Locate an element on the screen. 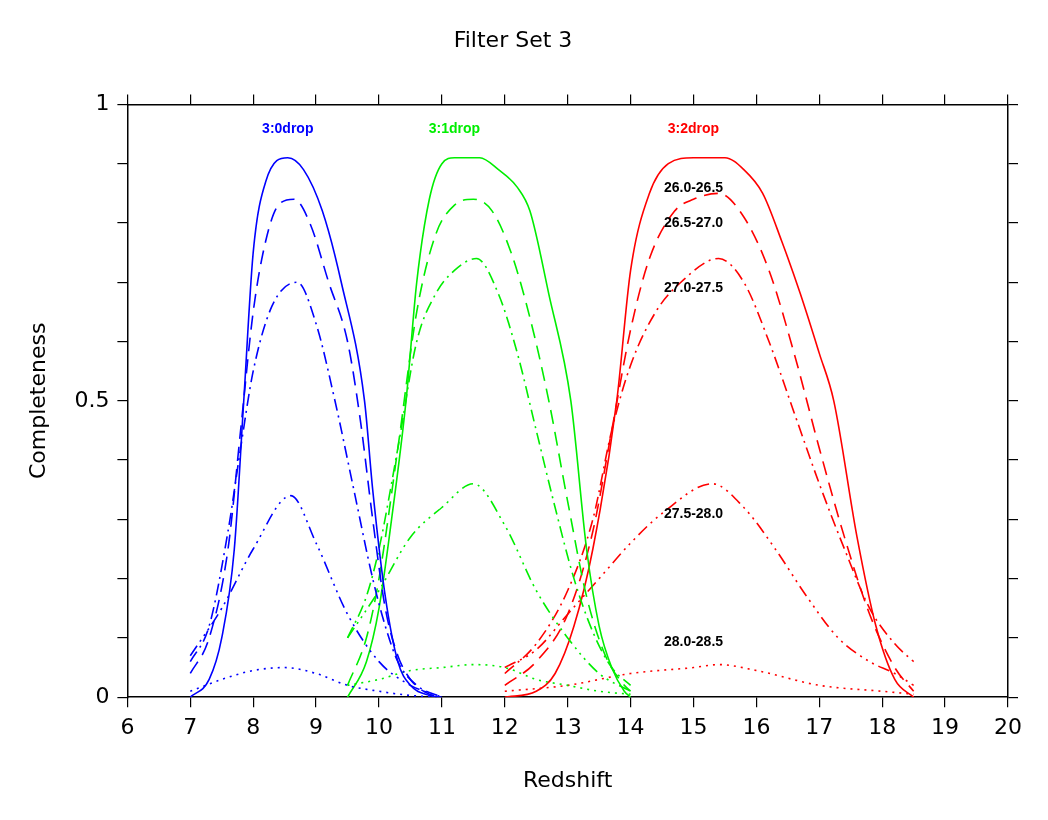 This screenshot has width=1048, height=820. annotation: 26.5-27.0 is located at coordinates (693, 222).